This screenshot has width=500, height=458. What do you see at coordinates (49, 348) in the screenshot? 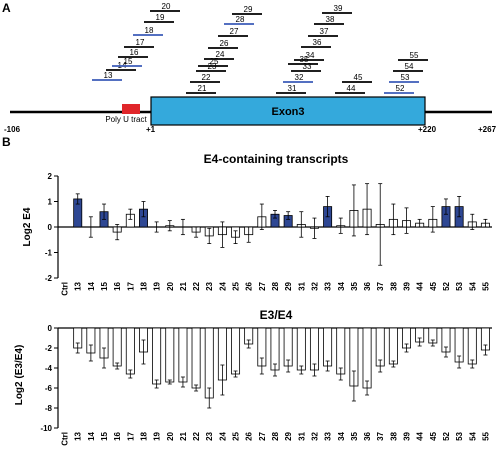
I see `e3e4-ytick-label: -2` at bounding box center [49, 348].